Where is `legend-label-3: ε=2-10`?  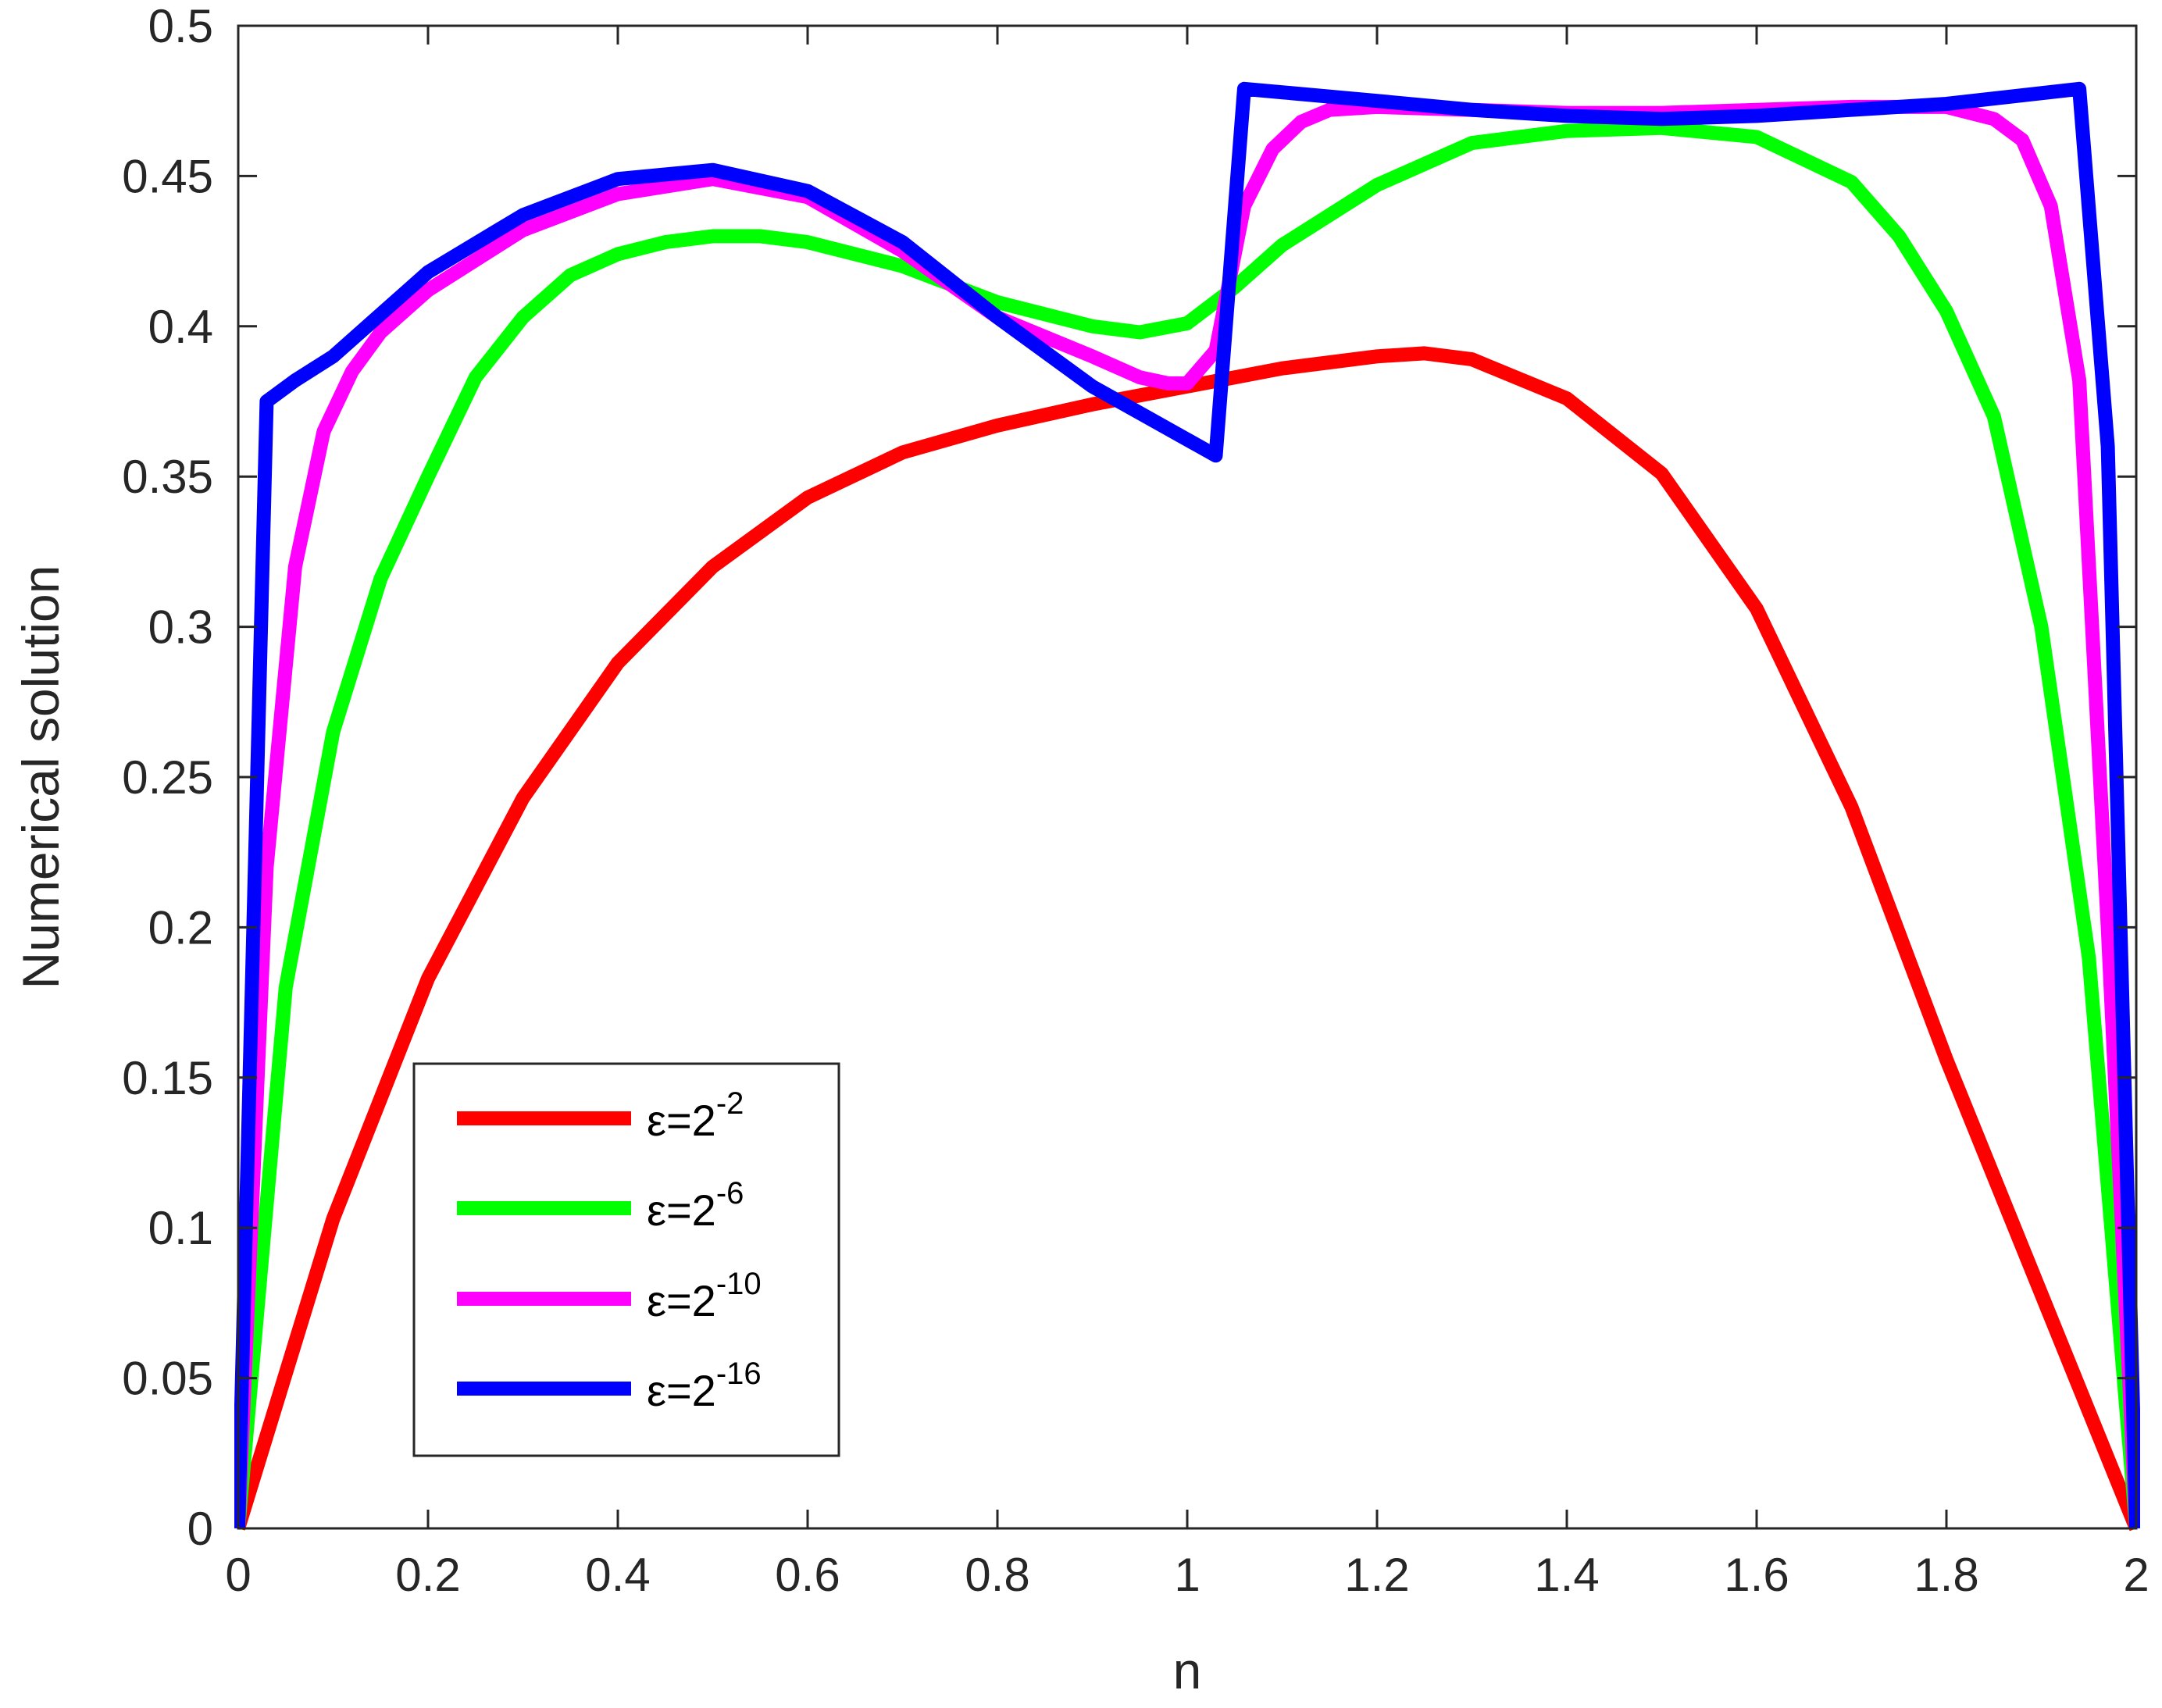 legend-label-3: ε=2-10 is located at coordinates (704, 1296).